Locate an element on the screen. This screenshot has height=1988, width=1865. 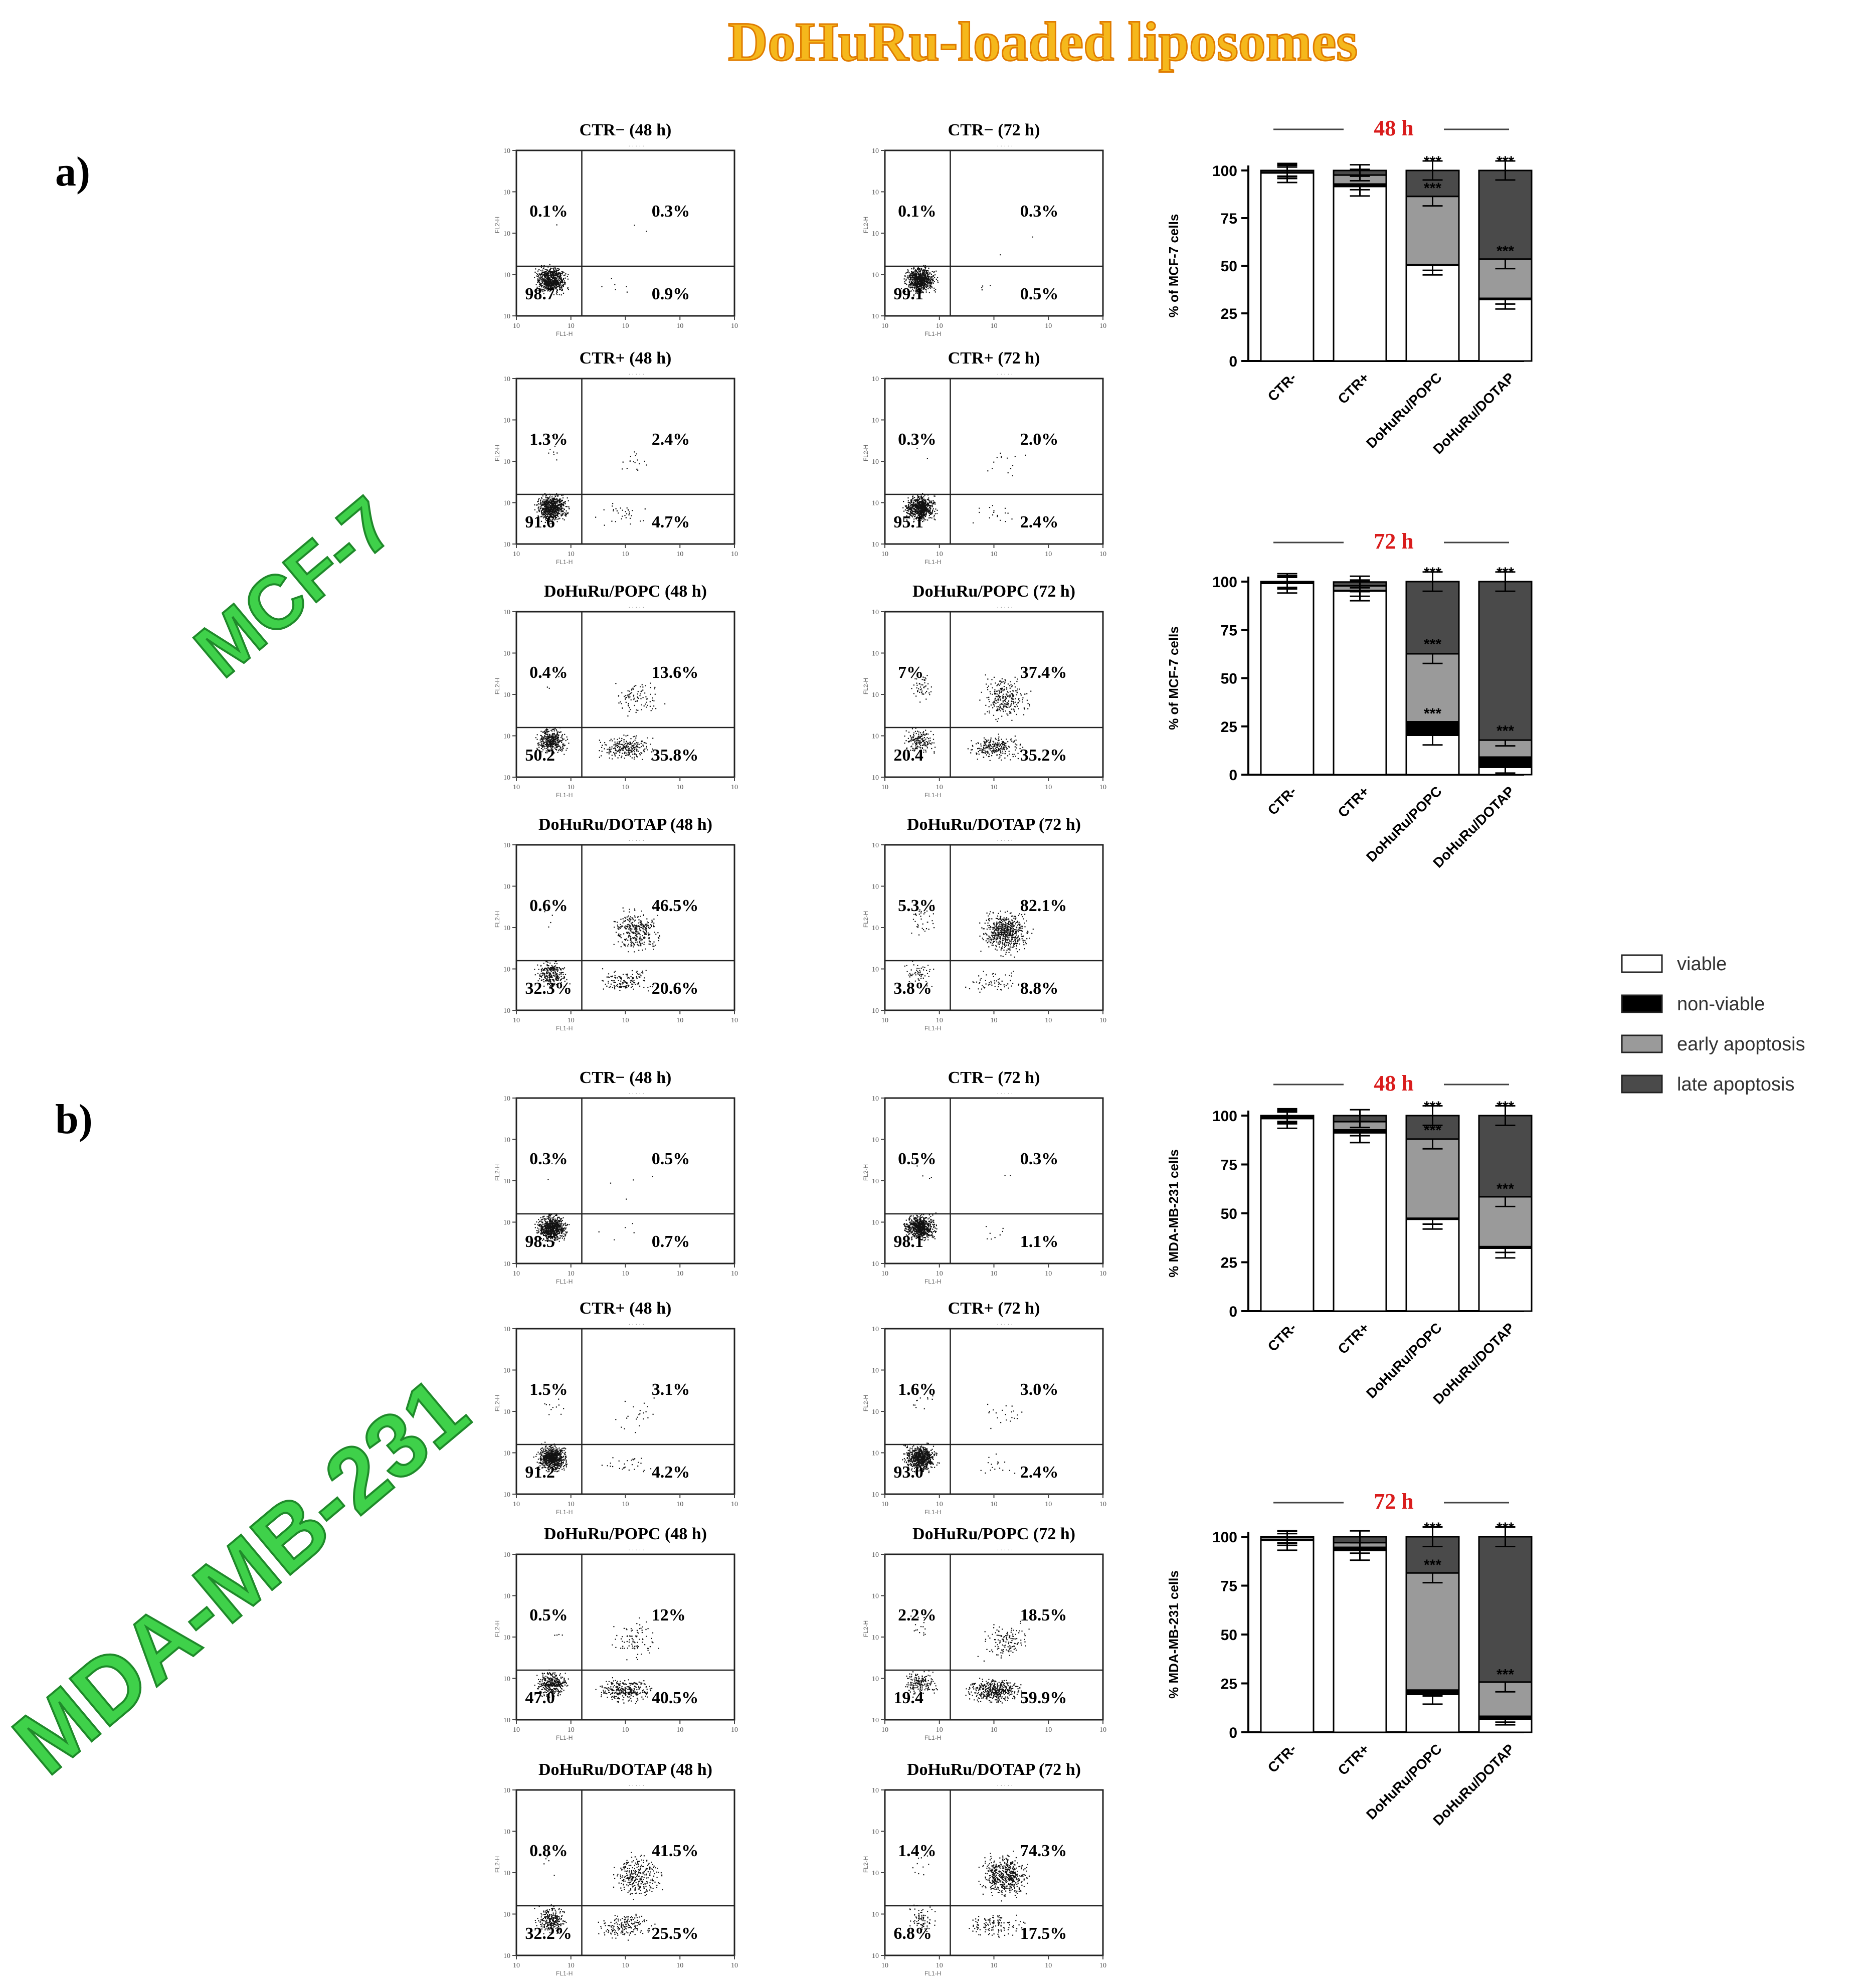
quadrant-label-upper-left: 2.2% is located at coordinates (917, 1615).